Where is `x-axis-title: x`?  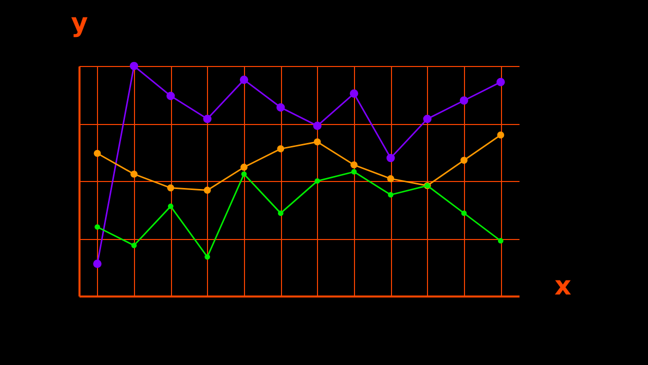 x-axis-title: x is located at coordinates (563, 287).